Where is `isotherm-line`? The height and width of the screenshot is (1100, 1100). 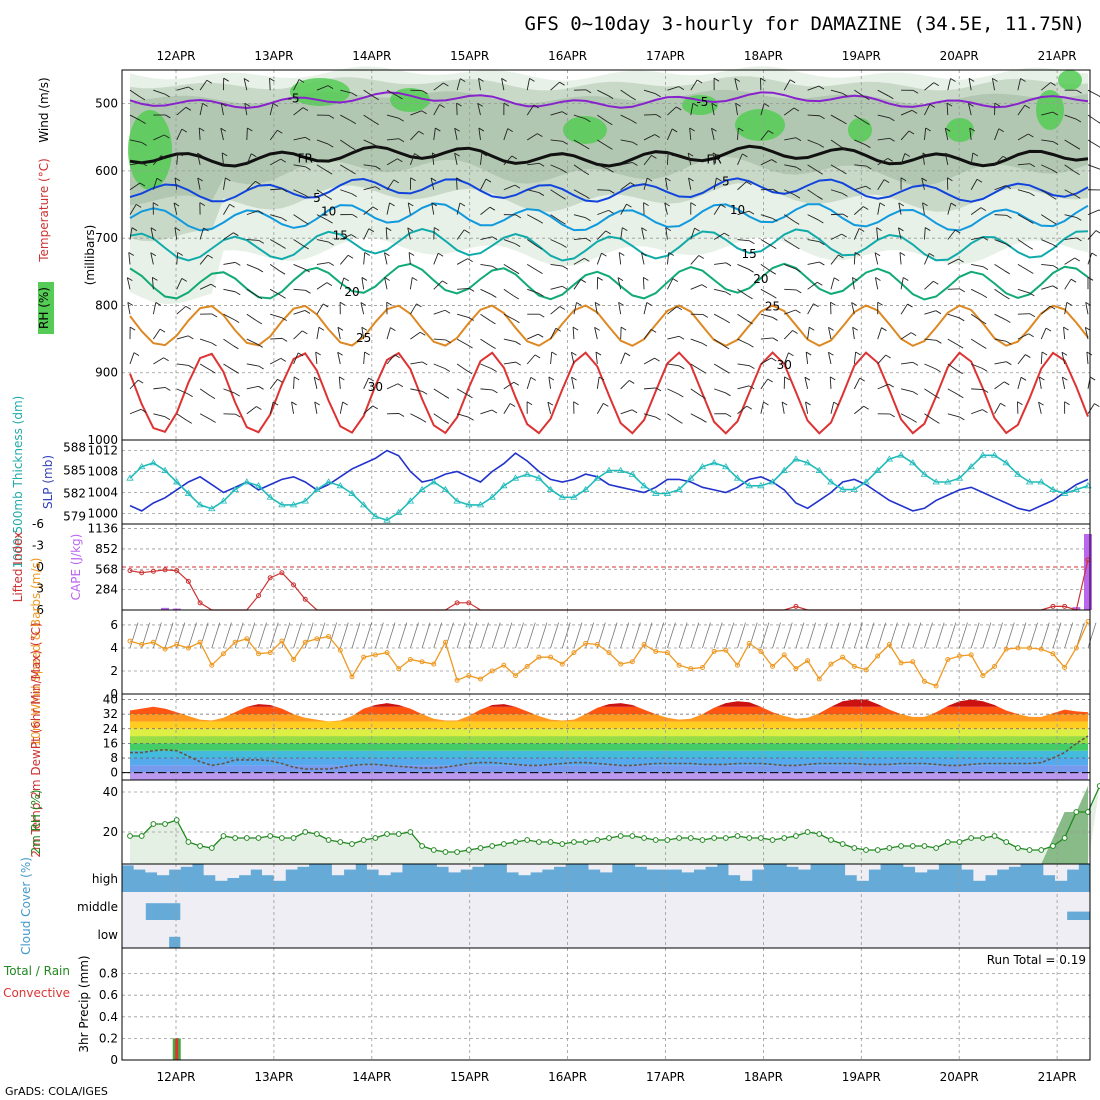
isotherm-line is located at coordinates (609, 100).